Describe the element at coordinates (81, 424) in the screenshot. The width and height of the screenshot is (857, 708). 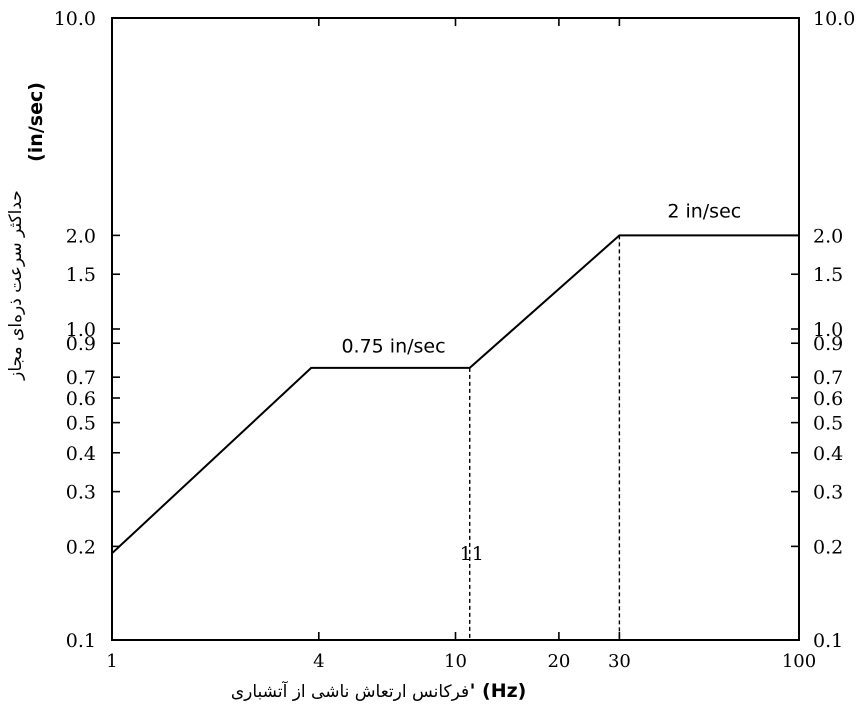
I see `y-tick-label-left: 0.5` at that location.